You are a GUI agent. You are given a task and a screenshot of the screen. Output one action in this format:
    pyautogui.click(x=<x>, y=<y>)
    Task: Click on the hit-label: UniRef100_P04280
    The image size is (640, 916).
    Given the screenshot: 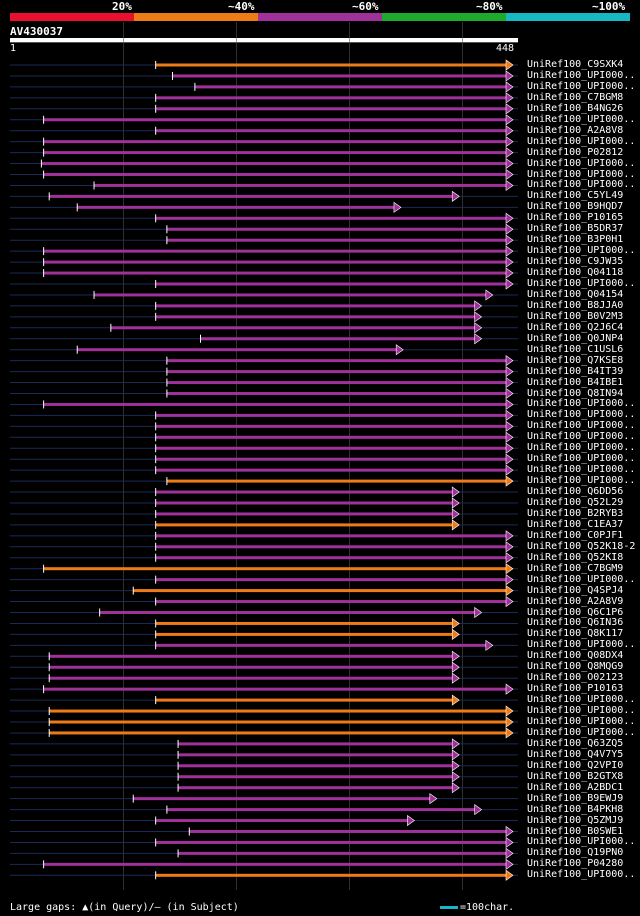 What is the action you would take?
    pyautogui.click(x=575, y=864)
    